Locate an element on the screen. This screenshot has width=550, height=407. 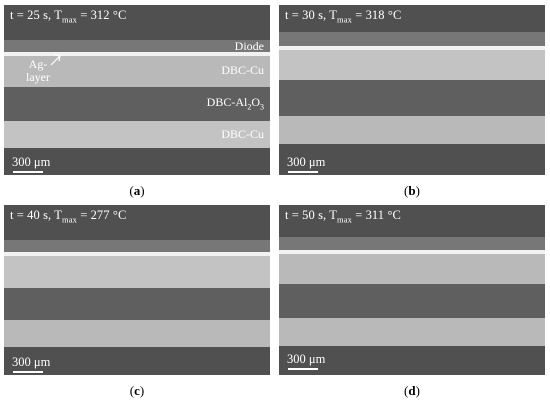
dbc-cu-bottom-label: DBC-Cu is located at coordinates (242, 134).